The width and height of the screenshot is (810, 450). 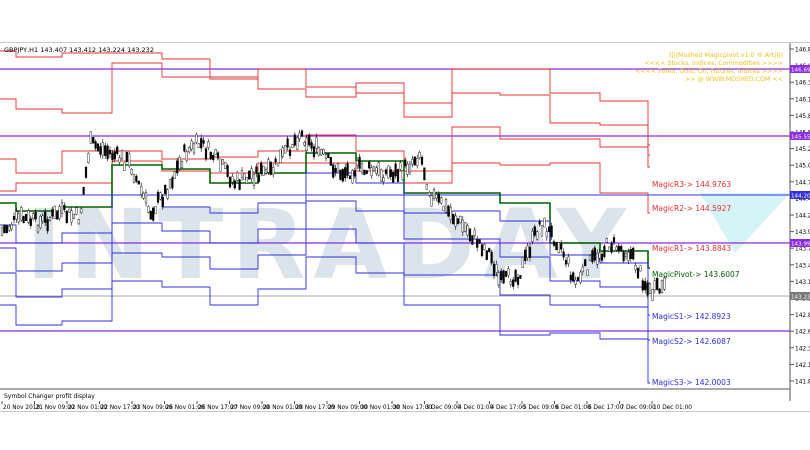 I want to click on price-tick-label: 142.620, so click(x=802, y=333).